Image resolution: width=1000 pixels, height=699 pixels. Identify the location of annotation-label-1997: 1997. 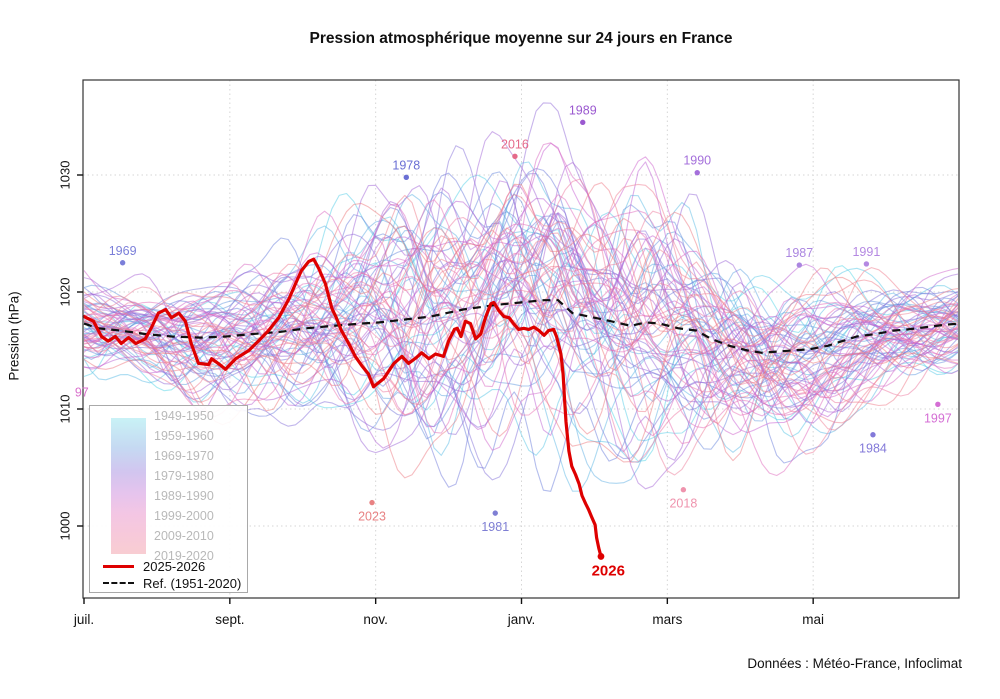
(938, 418).